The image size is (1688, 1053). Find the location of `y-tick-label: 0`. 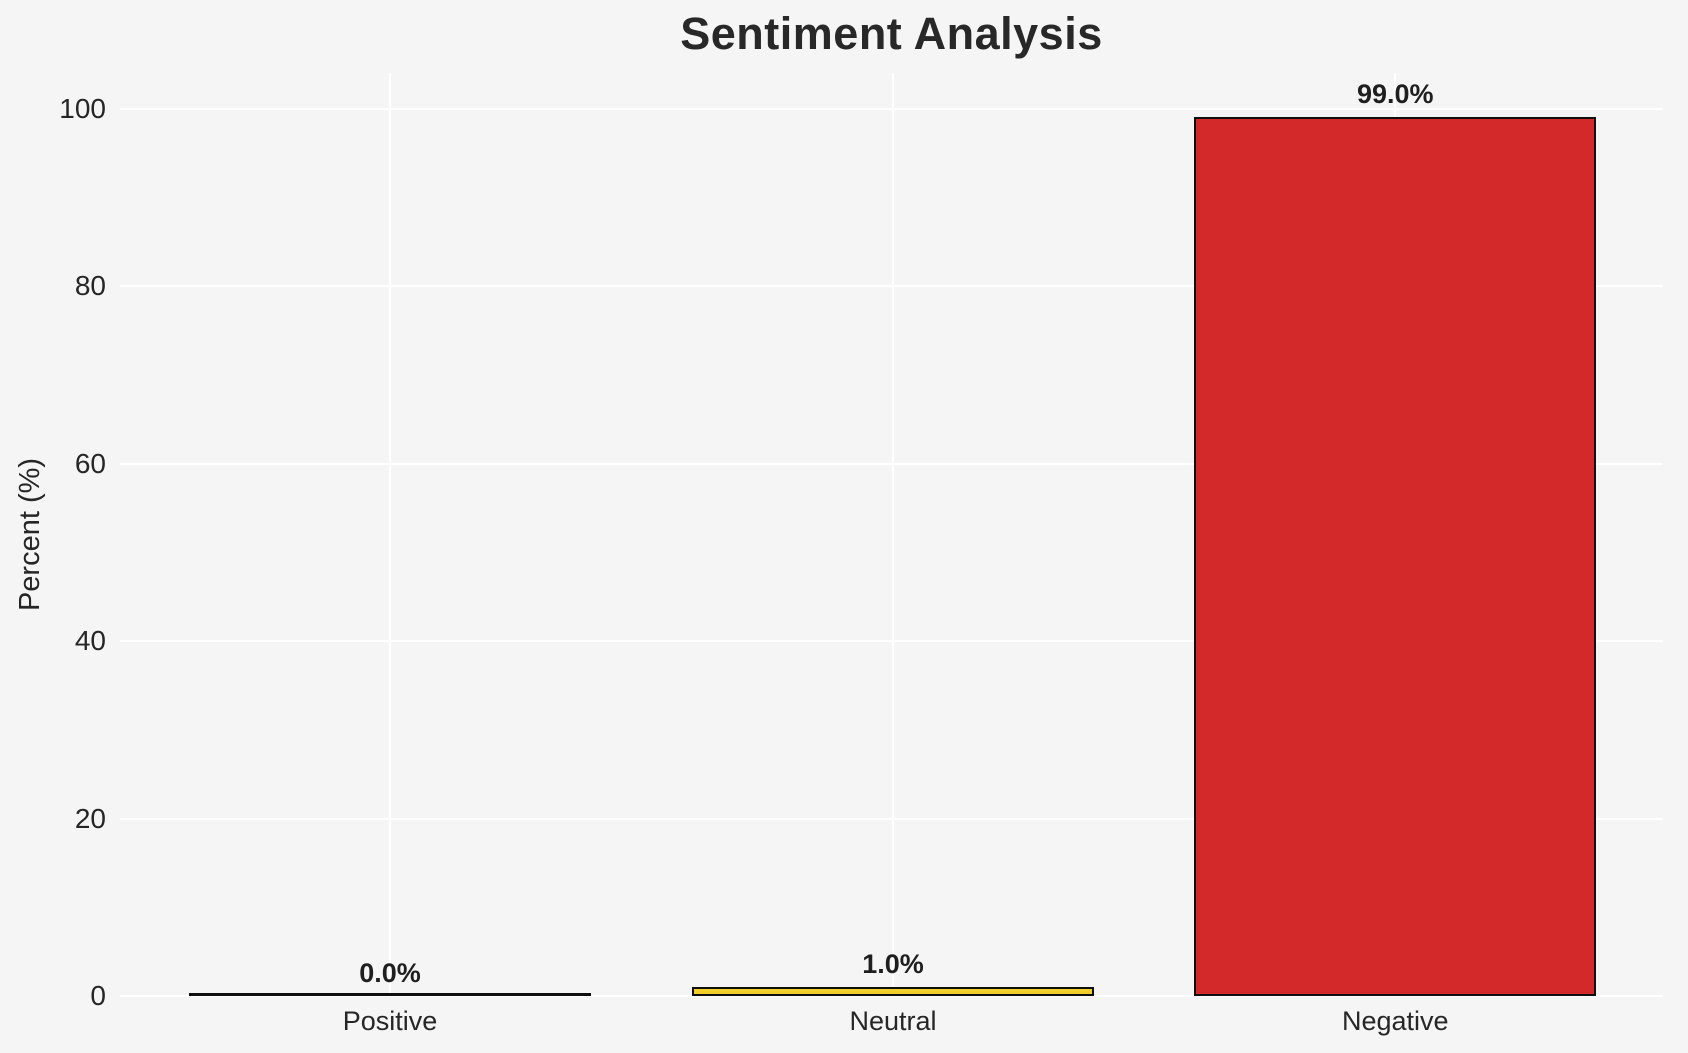

y-tick-label: 0 is located at coordinates (98, 995).